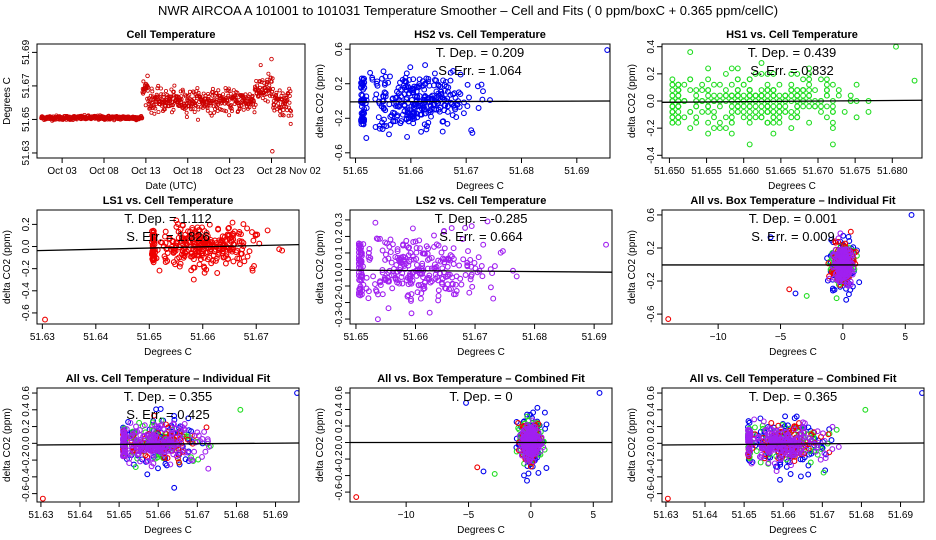 This screenshot has width=936, height=540. What do you see at coordinates (651, 46) in the screenshot?
I see `y-tick-label: 0.4` at bounding box center [651, 46].